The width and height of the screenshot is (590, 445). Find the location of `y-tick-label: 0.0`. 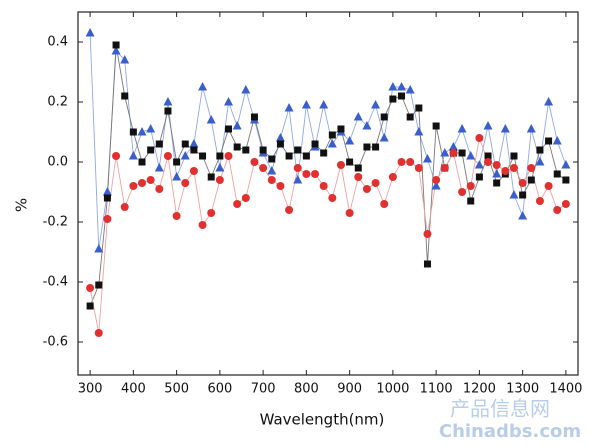

y-tick-label: 0.0 is located at coordinates (57, 162).